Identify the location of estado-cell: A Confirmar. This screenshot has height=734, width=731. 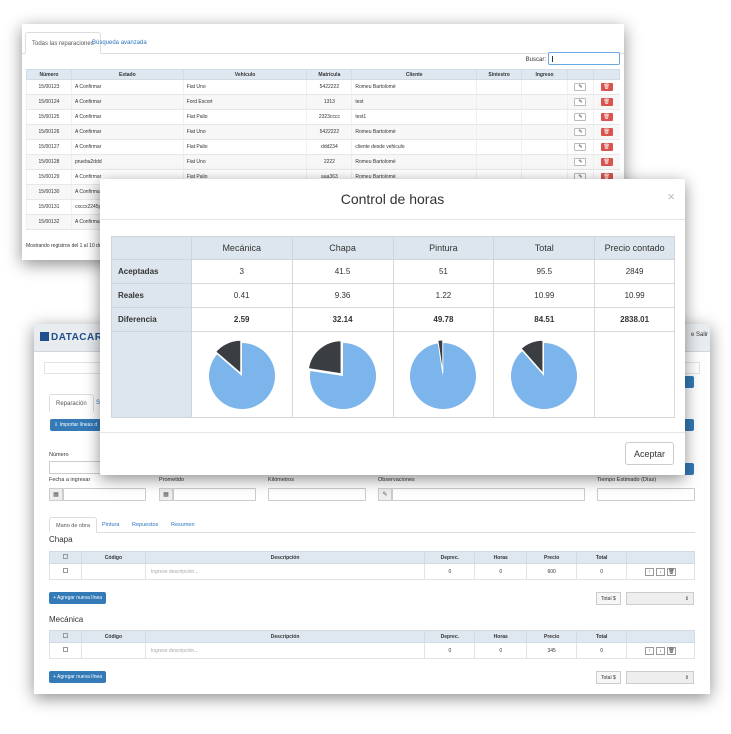
(127, 117).